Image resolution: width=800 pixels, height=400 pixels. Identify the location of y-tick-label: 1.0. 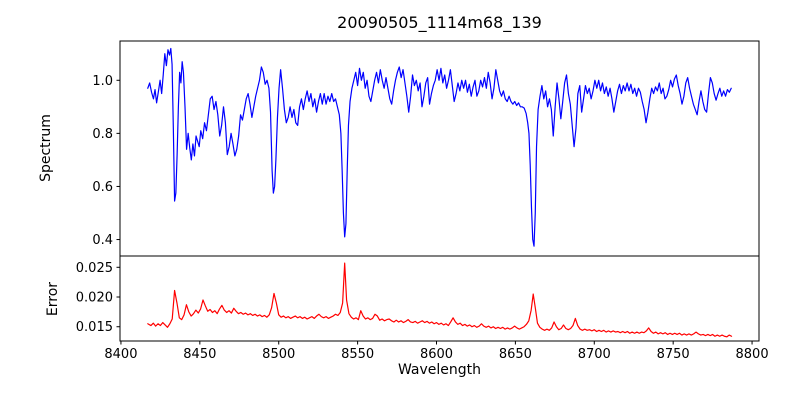
(102, 81).